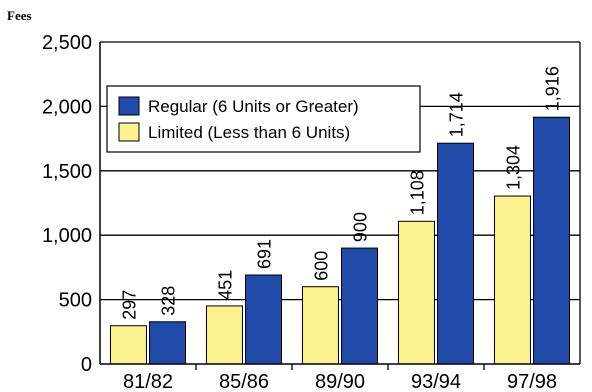 This screenshot has width=592, height=392. What do you see at coordinates (322, 266) in the screenshot?
I see `data-label: 600` at bounding box center [322, 266].